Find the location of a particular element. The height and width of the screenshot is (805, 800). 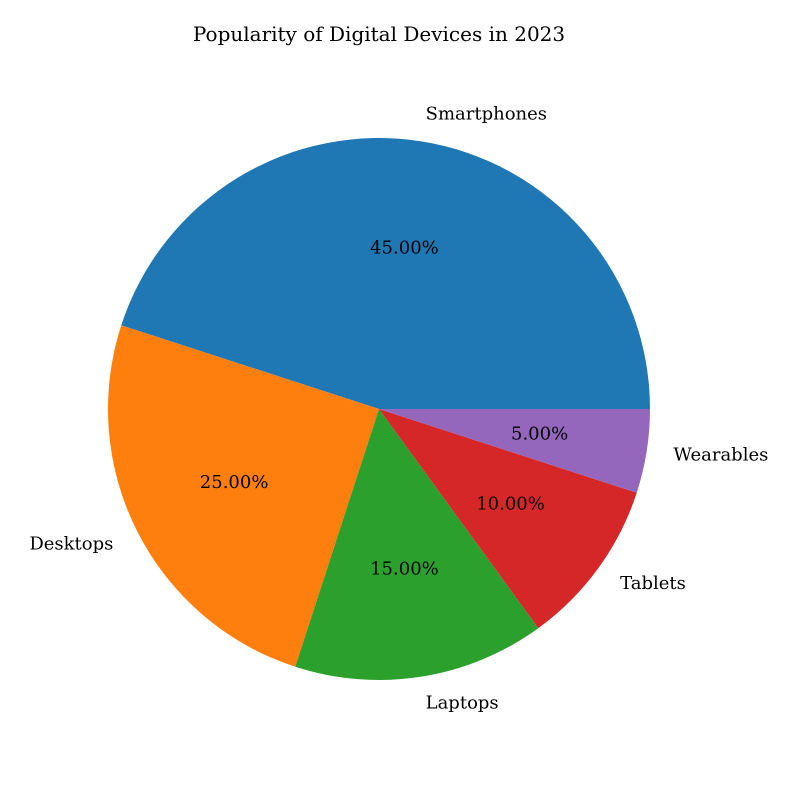

chart-title: Popularity of Digital Devices in 2023 is located at coordinates (379, 34).